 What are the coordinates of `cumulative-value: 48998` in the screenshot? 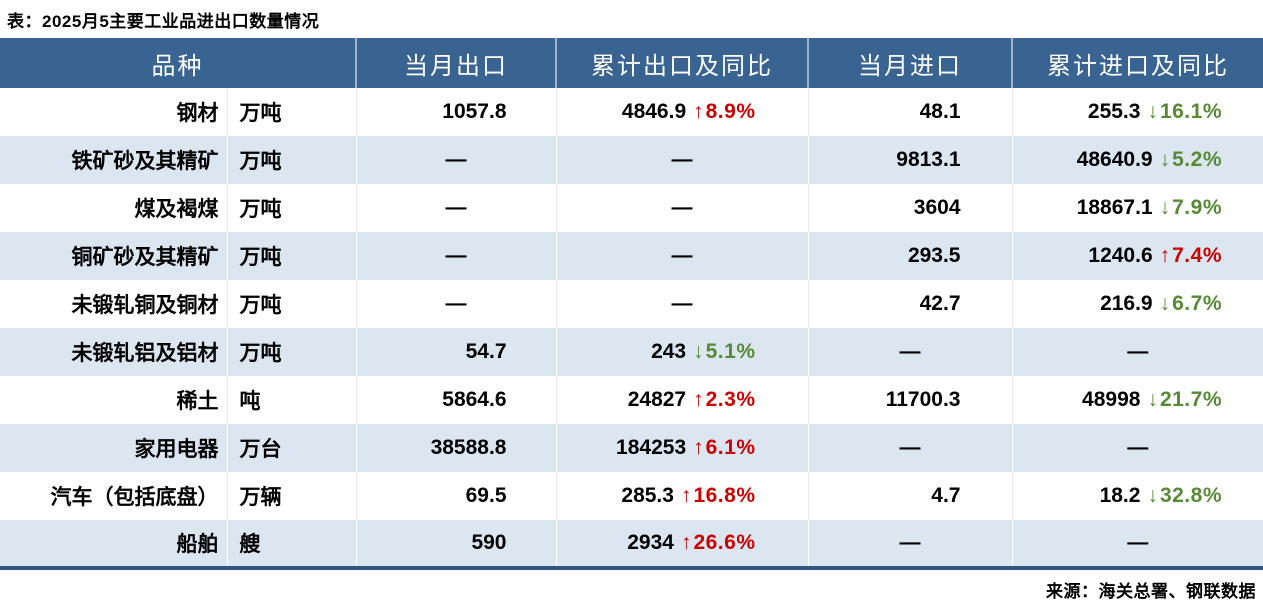 It's located at (1111, 399).